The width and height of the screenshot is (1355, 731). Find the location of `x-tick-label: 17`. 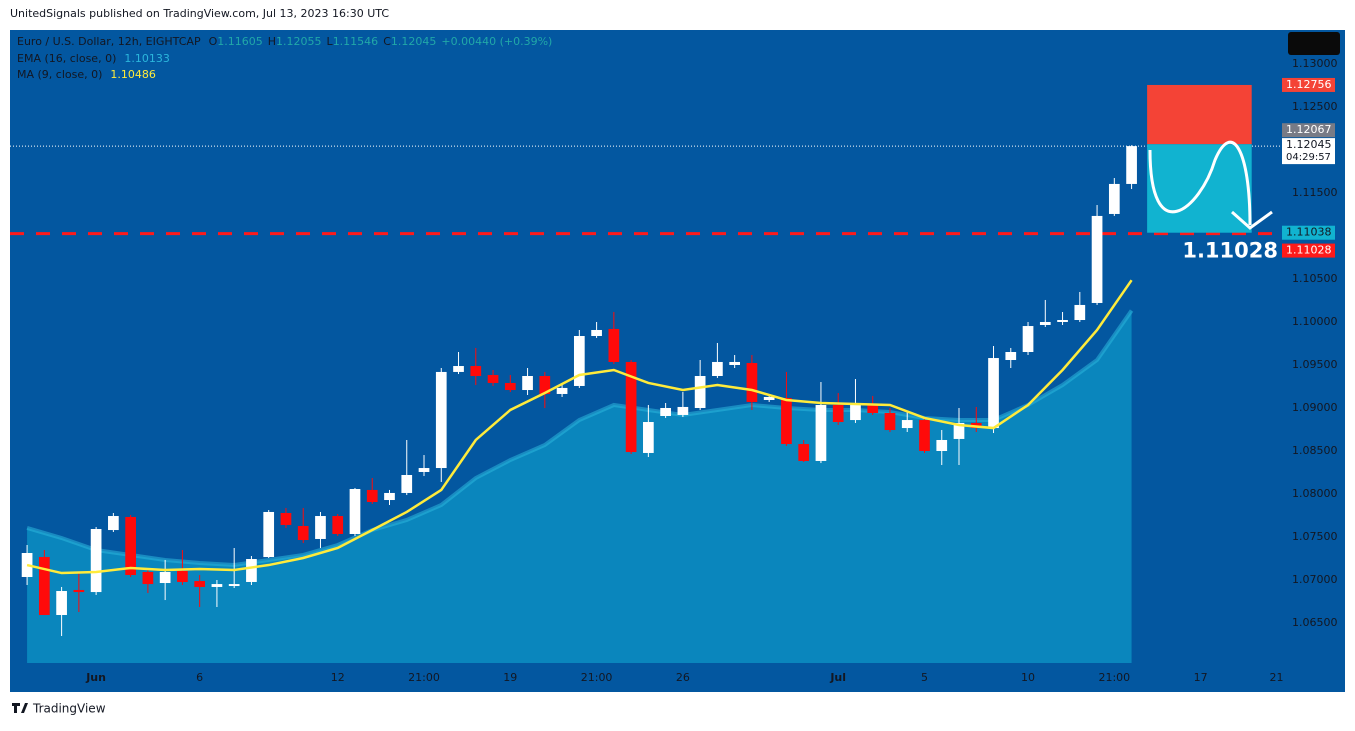

x-tick-label: 17 is located at coordinates (1201, 677).